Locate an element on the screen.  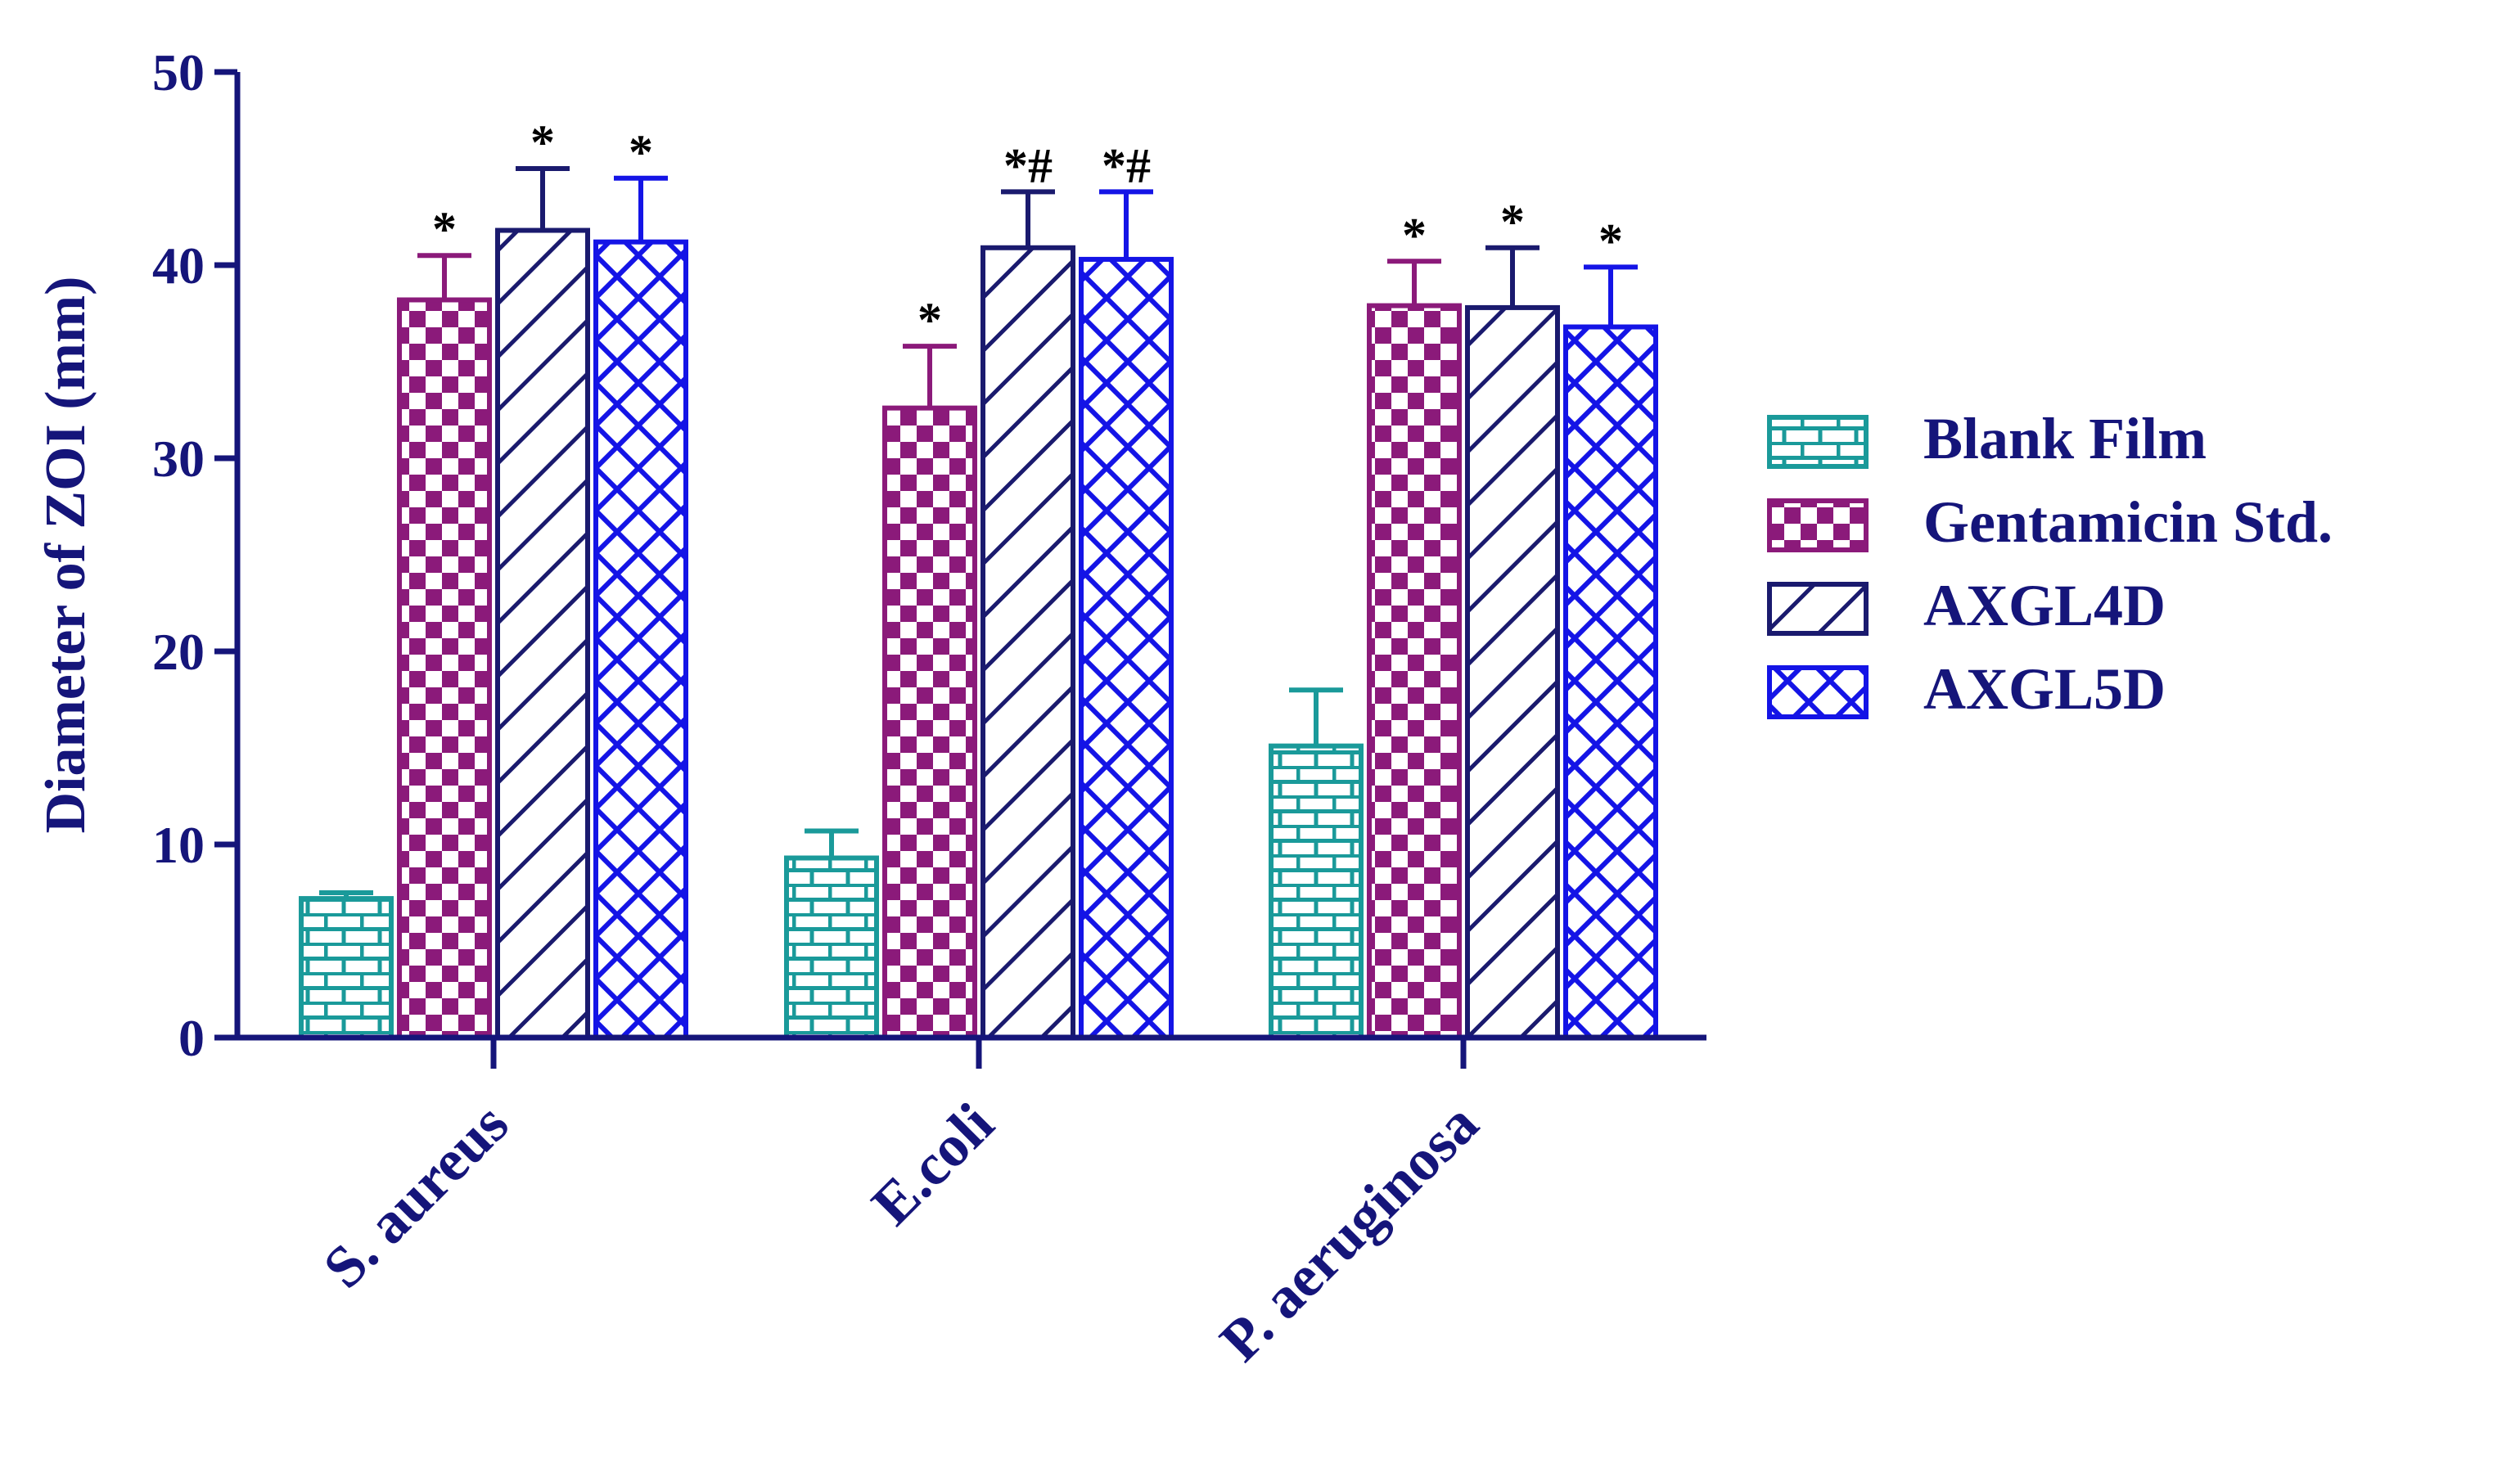
legend-item-1: Gentamicin Std. is located at coordinates (2050, 522).